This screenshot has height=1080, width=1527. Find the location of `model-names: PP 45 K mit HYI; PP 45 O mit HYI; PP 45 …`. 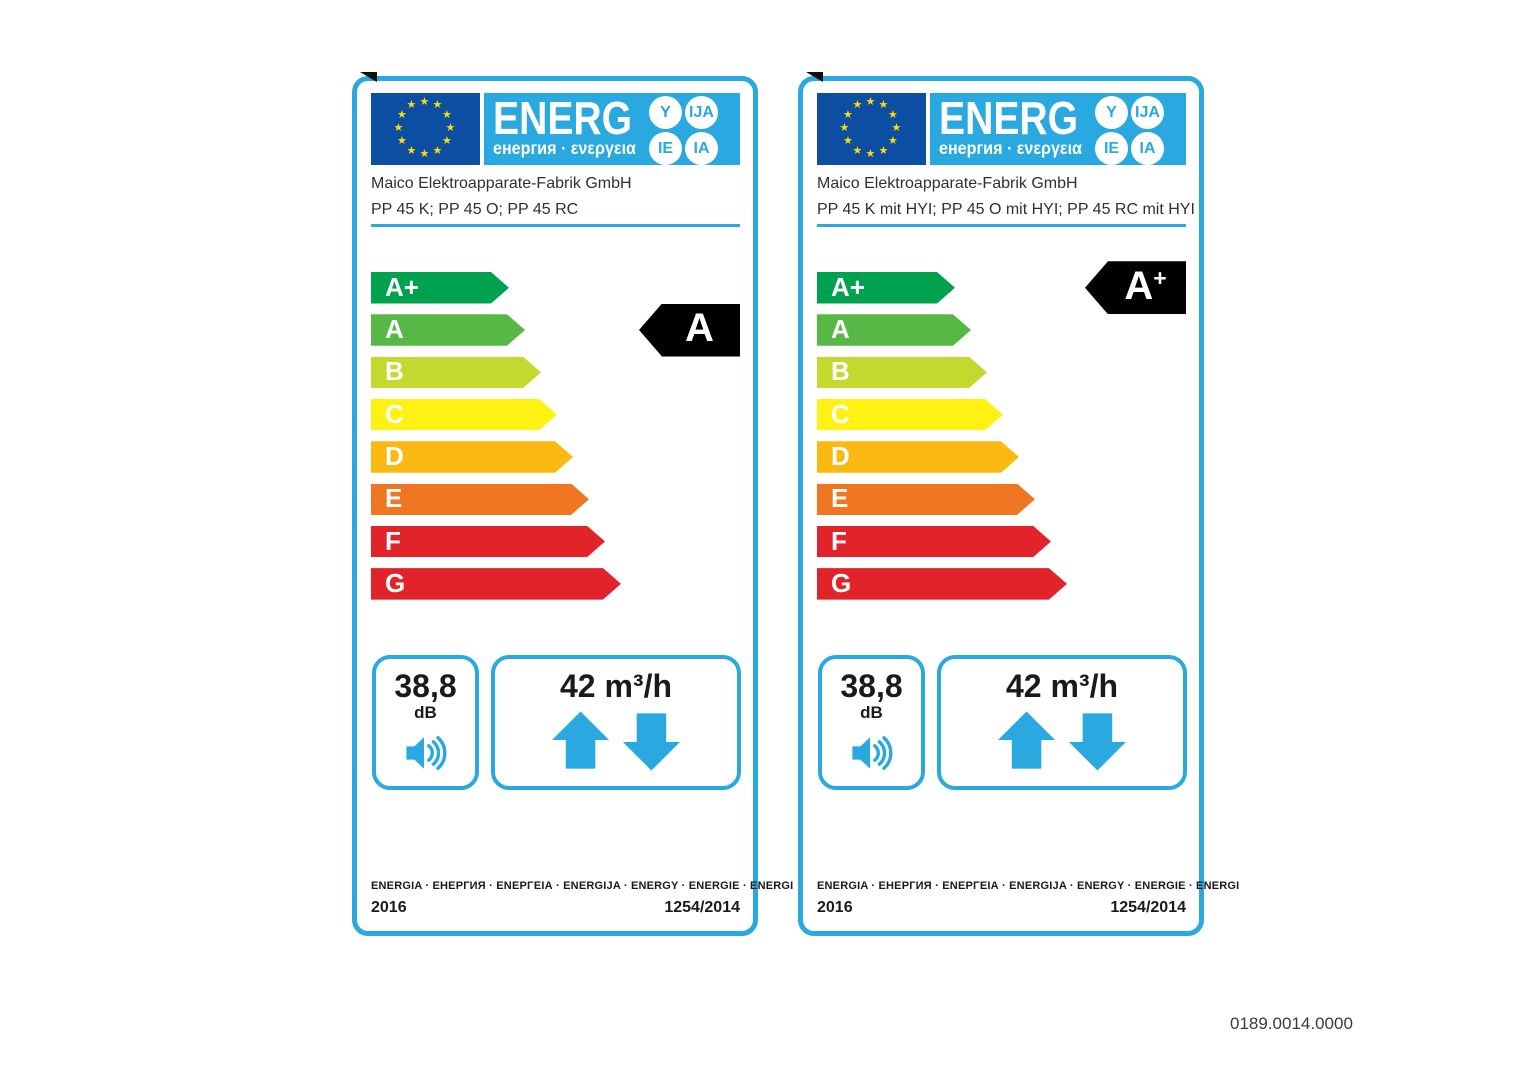

model-names: PP 45 K mit HYI; PP 45 O mit HYI; PP 45 … is located at coordinates (1006, 209).